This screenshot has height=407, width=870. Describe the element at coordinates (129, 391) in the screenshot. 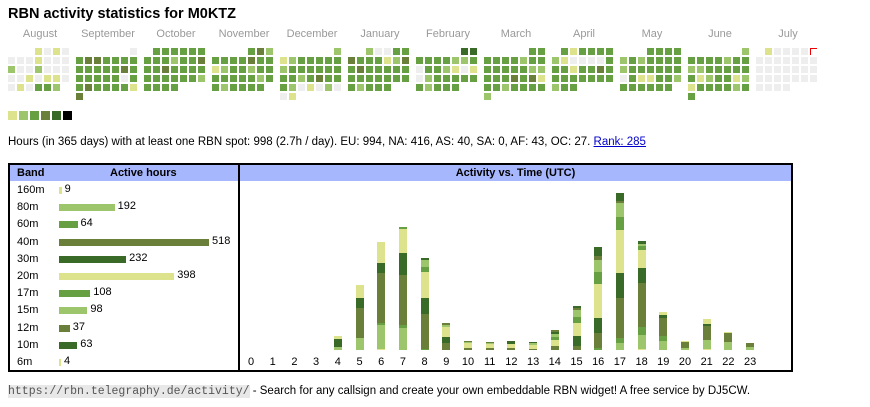

I see `footer-url: https://rbn.telegraphy.de/activity/` at that location.